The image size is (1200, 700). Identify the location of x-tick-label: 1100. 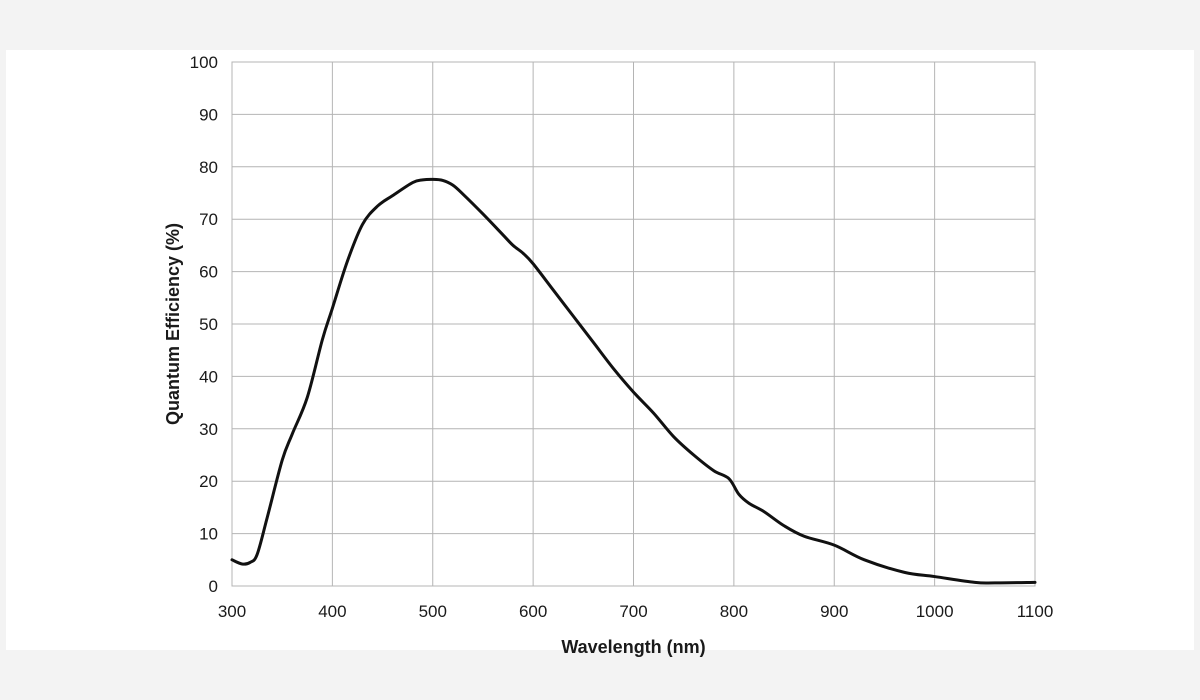
(1035, 611).